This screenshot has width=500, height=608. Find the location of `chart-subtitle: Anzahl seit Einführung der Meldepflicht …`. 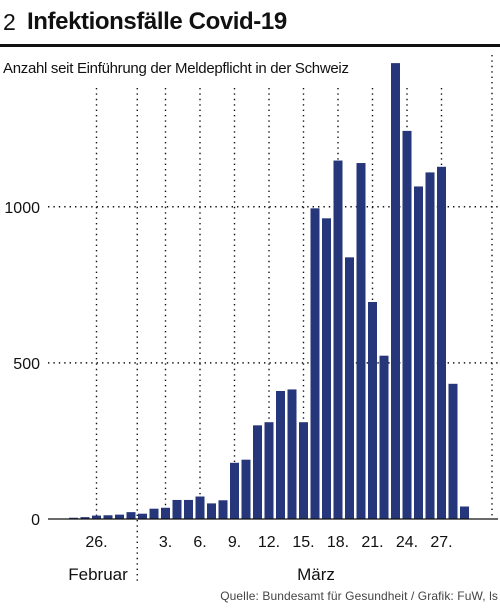

chart-subtitle: Anzahl seit Einführung der Meldepflicht … is located at coordinates (176, 68).